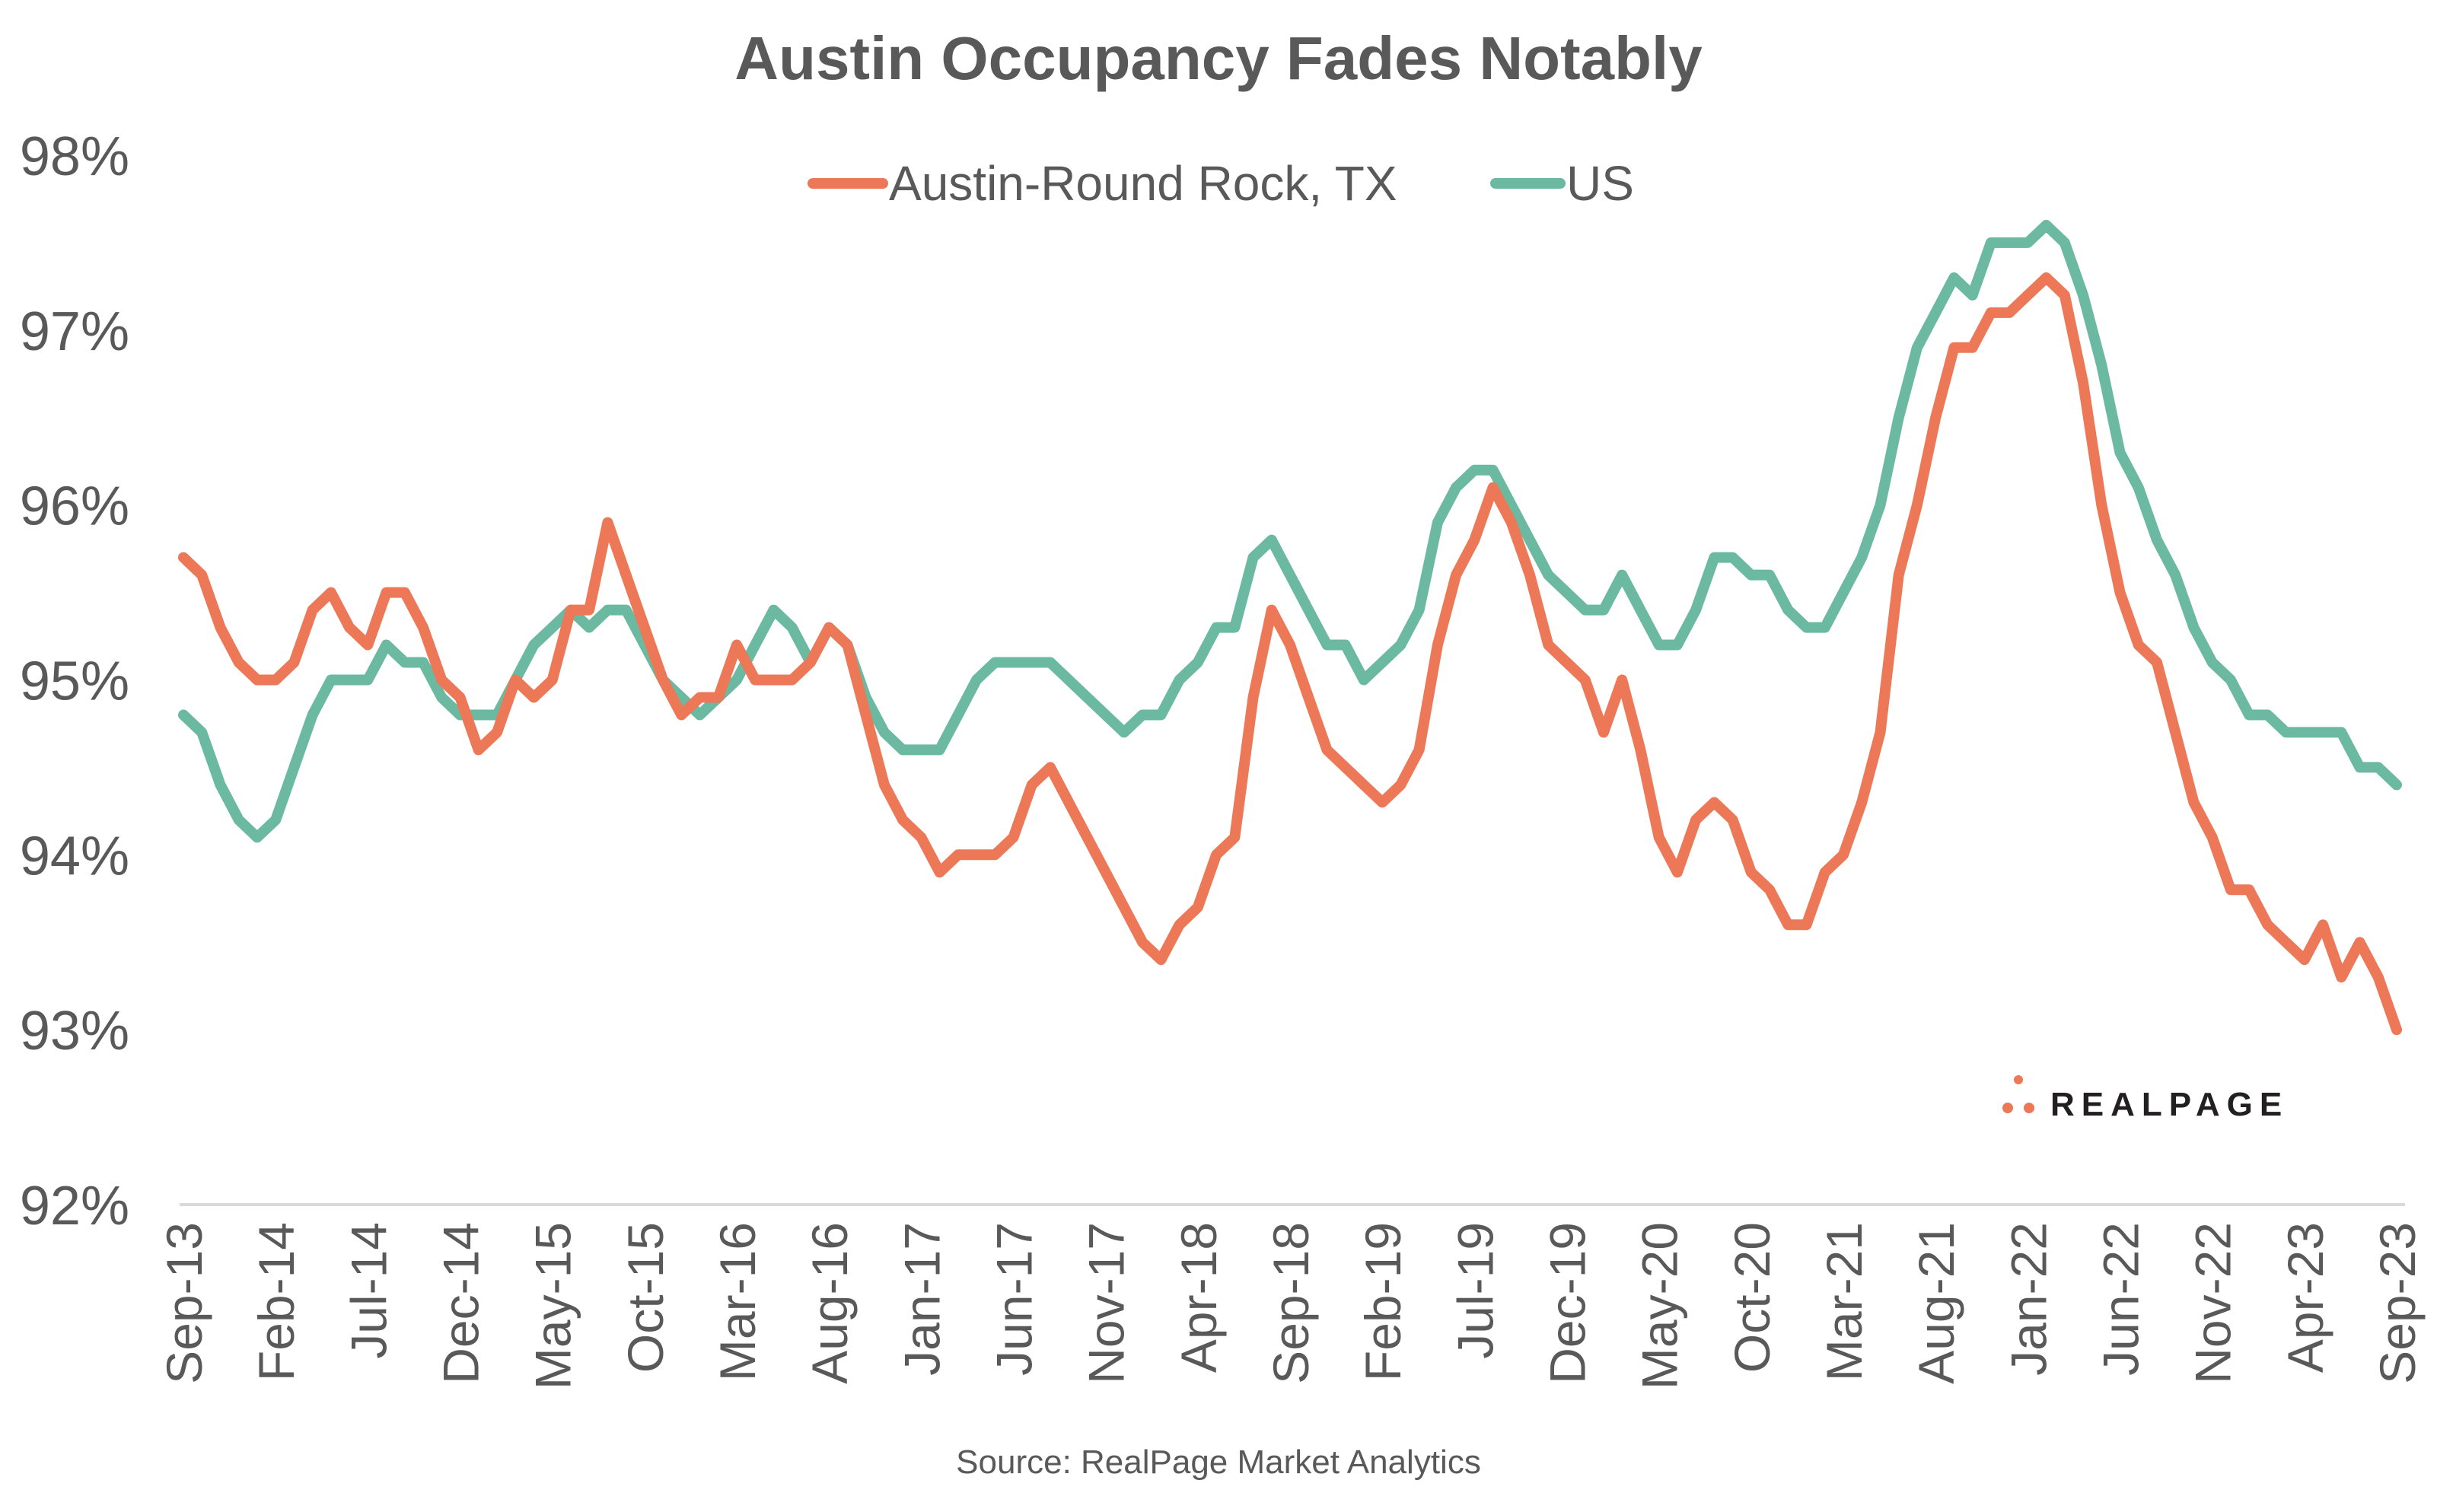  I want to click on x-tick-label: Mar-21, so click(1844, 1301).